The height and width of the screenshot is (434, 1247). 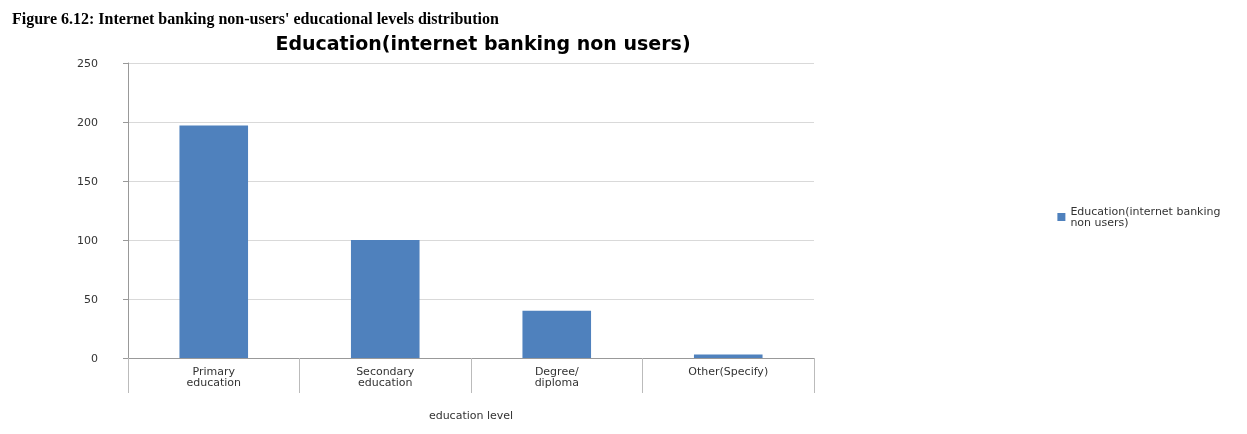 I want to click on legend-label: Education(internet banking non users), so click(x=1147, y=217).